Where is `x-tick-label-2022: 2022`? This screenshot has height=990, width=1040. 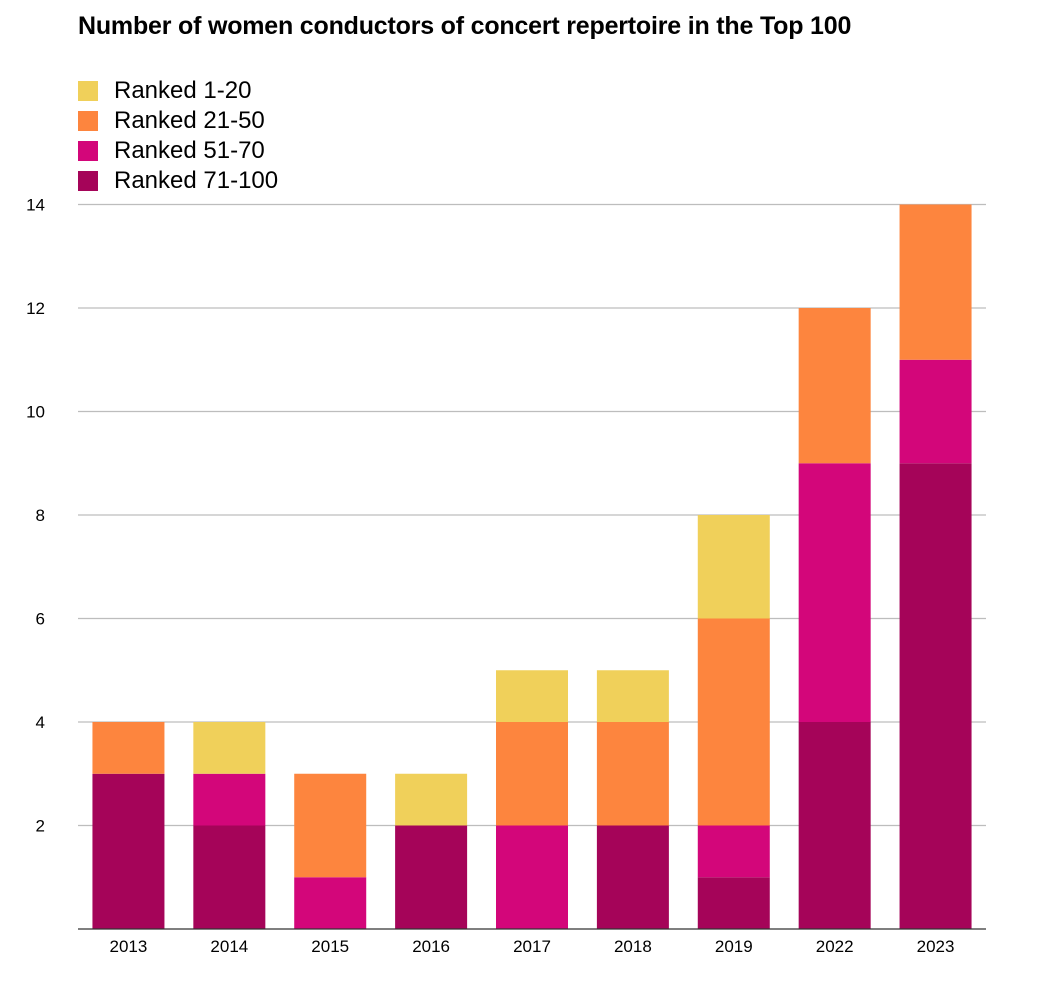 x-tick-label-2022: 2022 is located at coordinates (835, 946).